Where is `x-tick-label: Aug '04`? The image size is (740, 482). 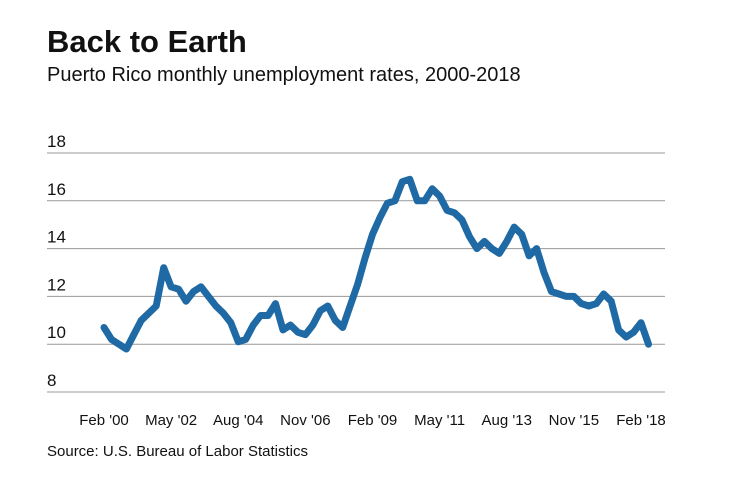 x-tick-label: Aug '04 is located at coordinates (238, 420).